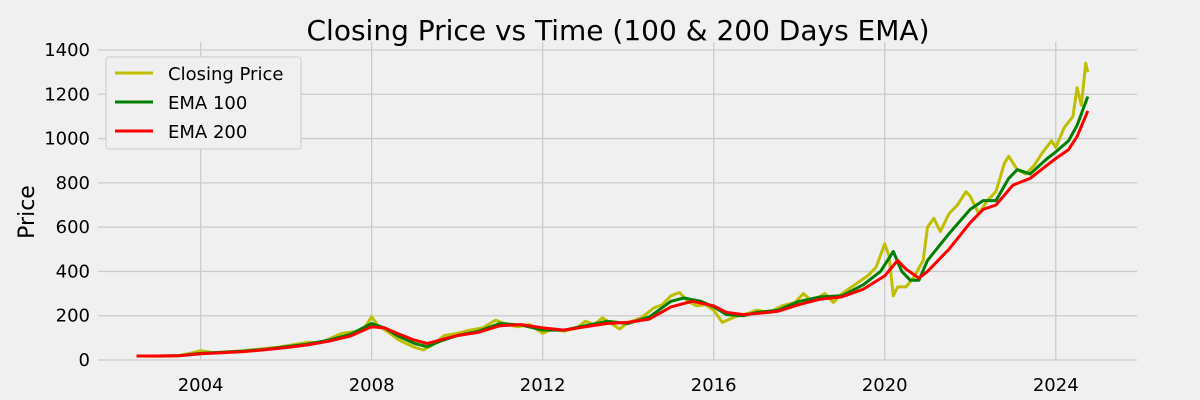 The height and width of the screenshot is (400, 1200). Describe the element at coordinates (1056, 385) in the screenshot. I see `x-tick-label: 2024` at that location.